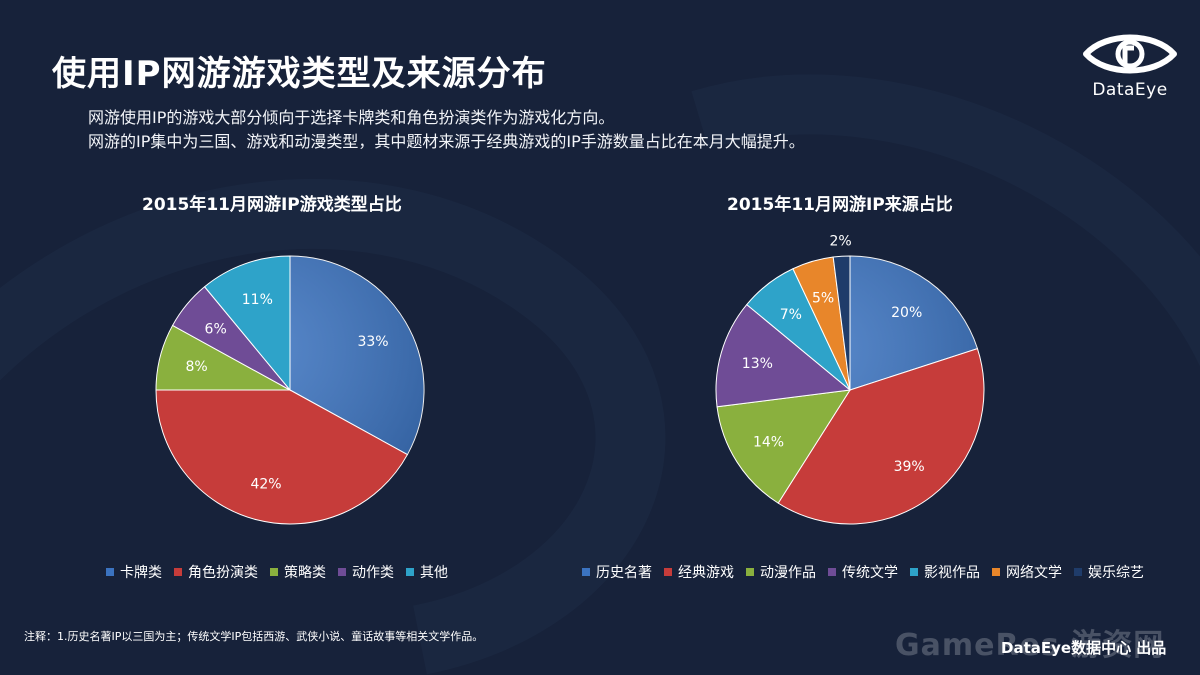 Image resolution: width=1200 pixels, height=675 pixels. Describe the element at coordinates (1130, 54) in the screenshot. I see `dataeye-eye-icon` at that location.